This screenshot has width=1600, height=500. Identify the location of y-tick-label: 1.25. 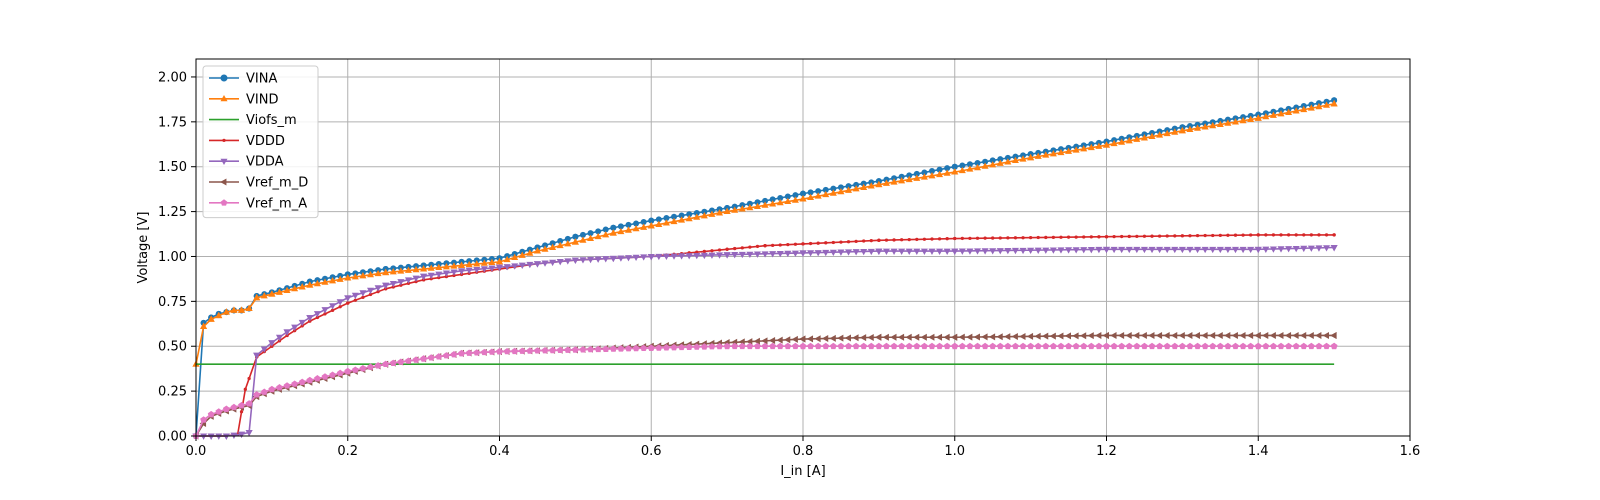
(172, 212).